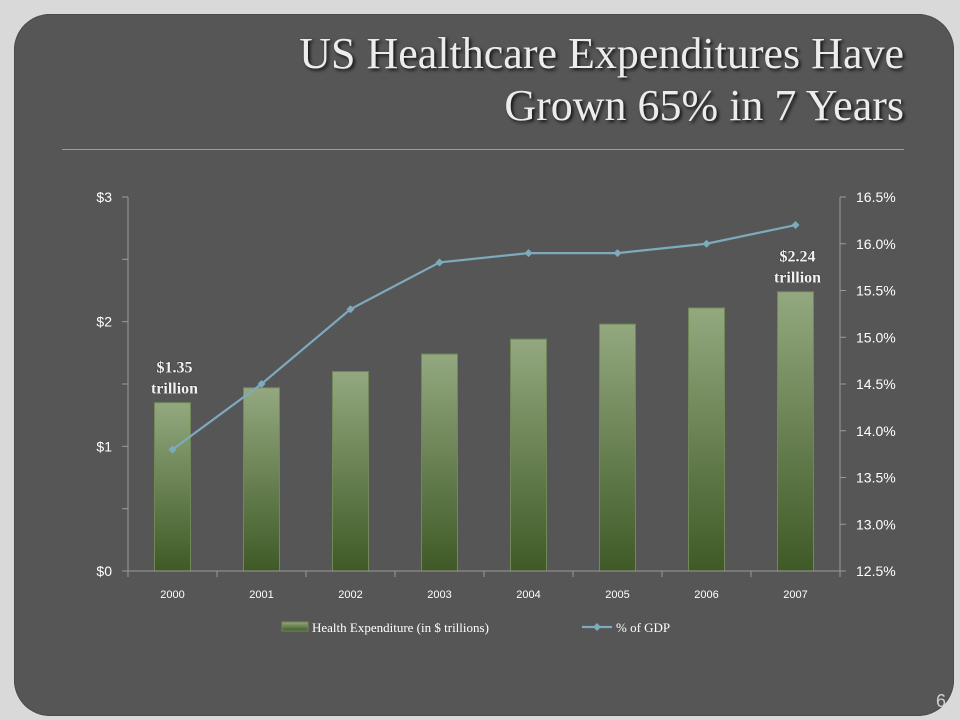  What do you see at coordinates (617, 447) in the screenshot?
I see `bar-2005` at bounding box center [617, 447].